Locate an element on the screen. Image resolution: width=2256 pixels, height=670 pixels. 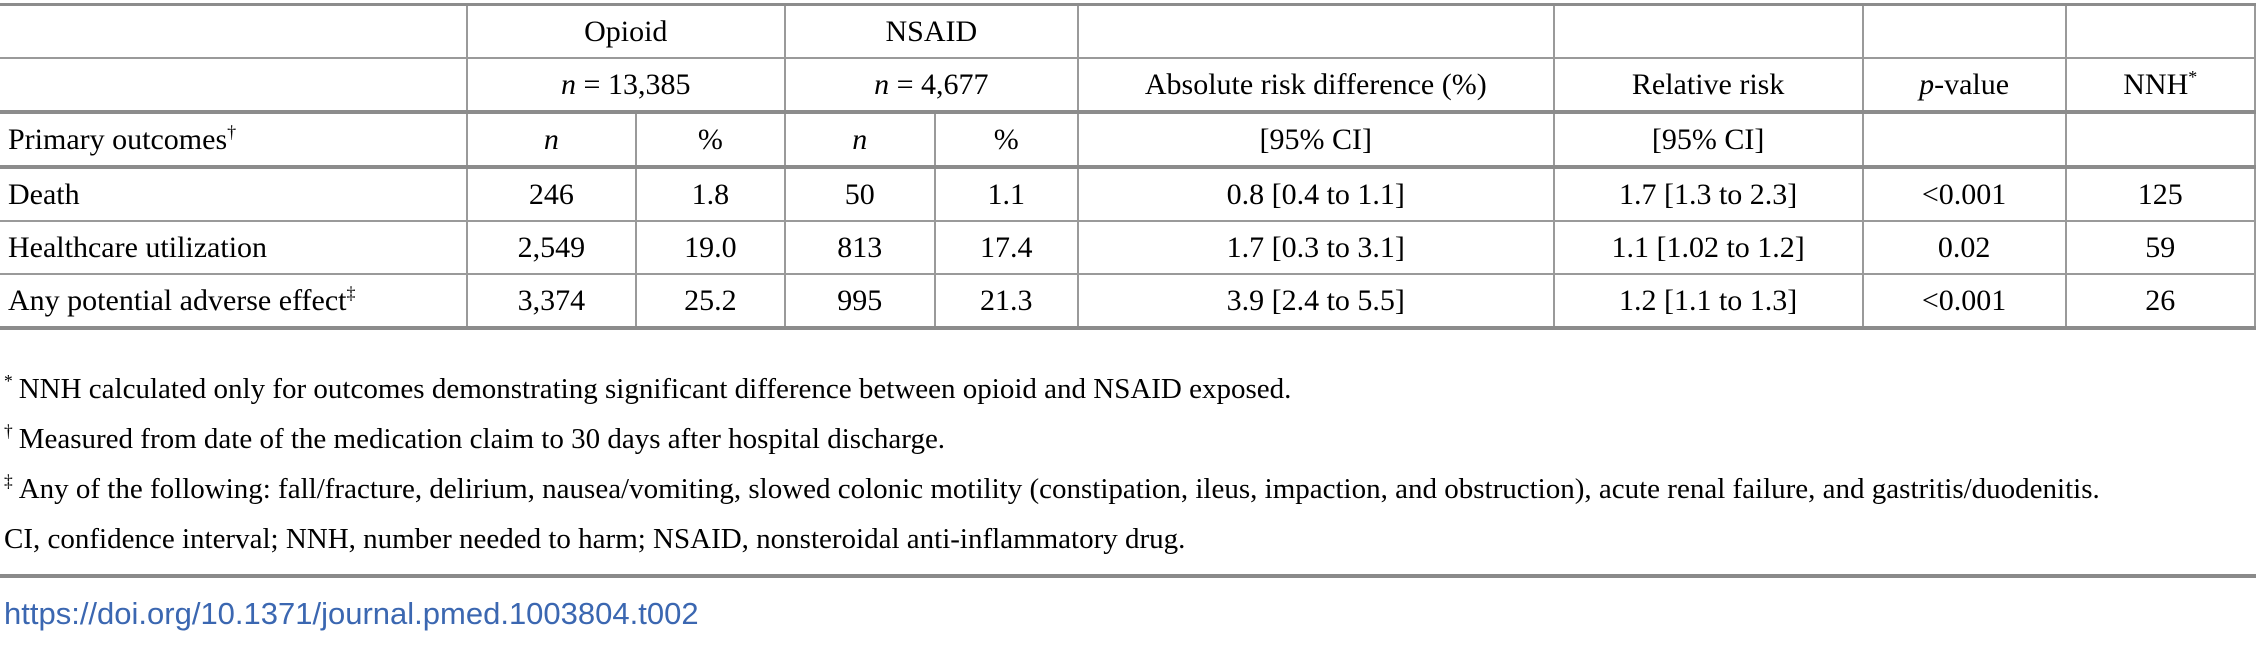
col-header-relative-risk: Relative risk is located at coordinates (1708, 85).